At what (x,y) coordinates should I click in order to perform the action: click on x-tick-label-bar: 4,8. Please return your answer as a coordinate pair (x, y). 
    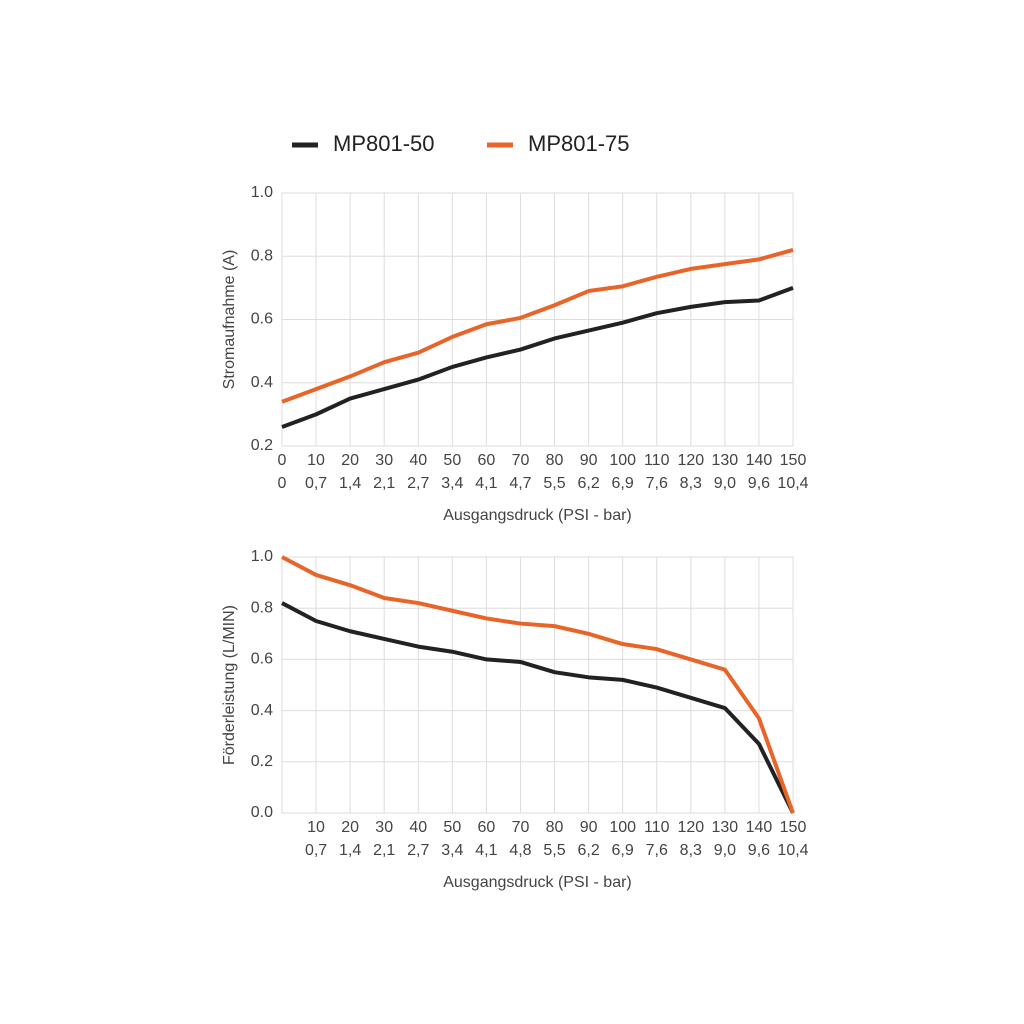
    Looking at the image, I should click on (520, 850).